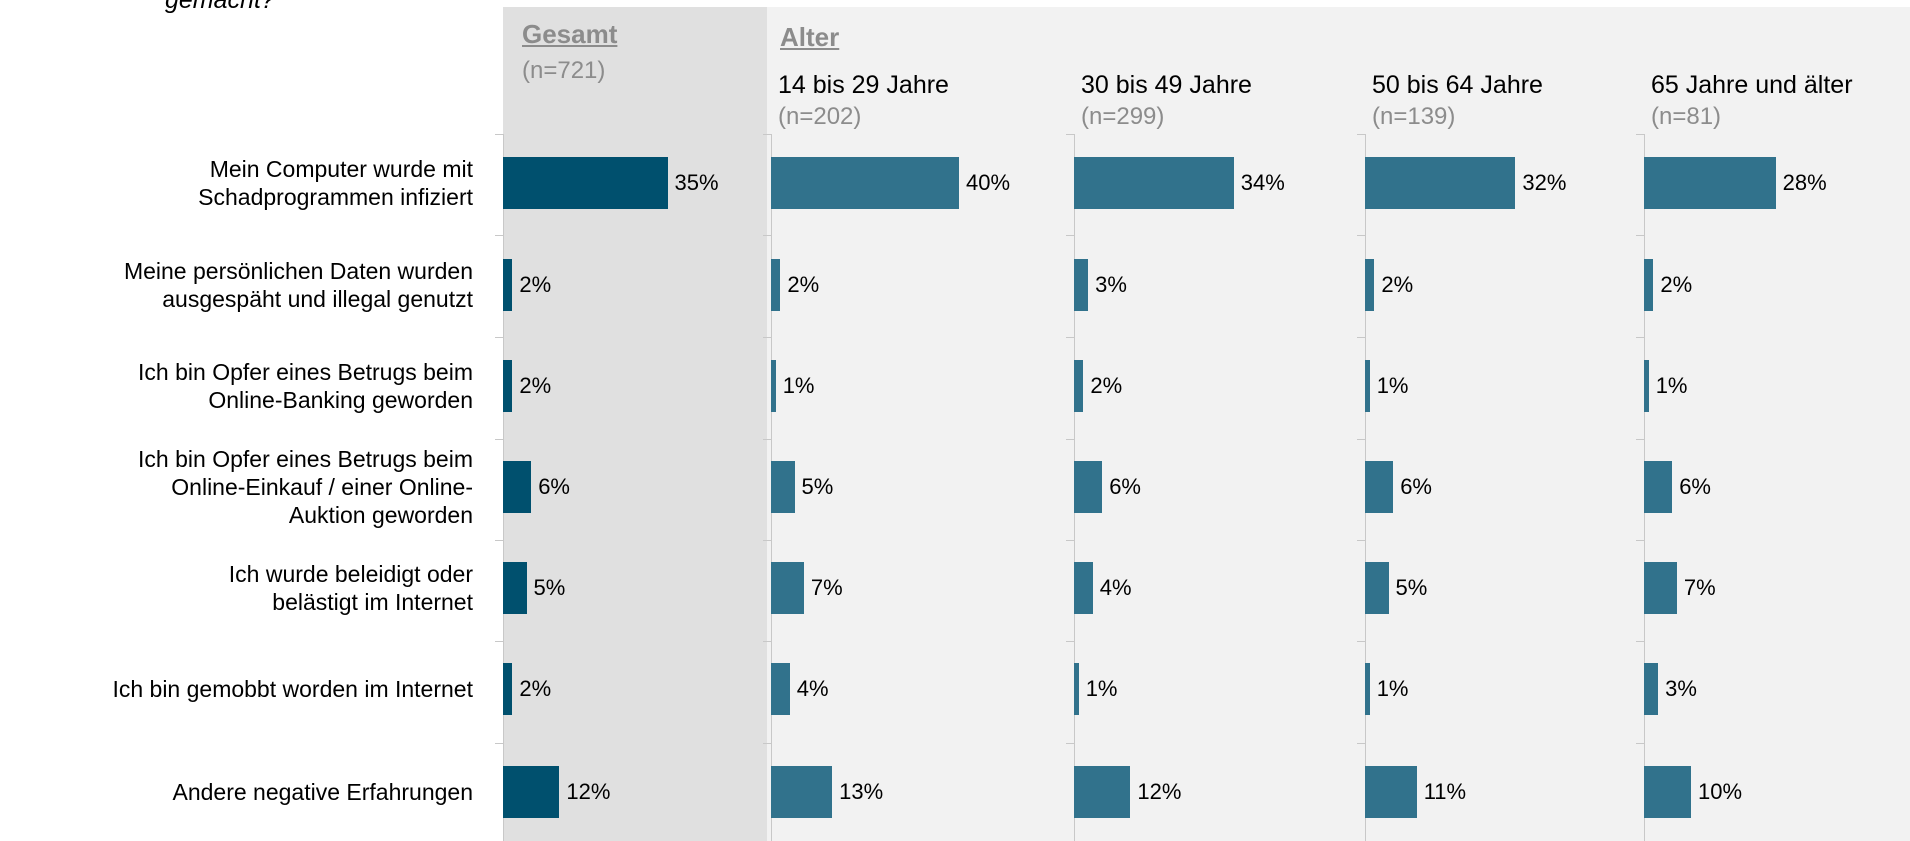 The image size is (1910, 841). What do you see at coordinates (1445, 791) in the screenshot?
I see `value-label: 11%` at bounding box center [1445, 791].